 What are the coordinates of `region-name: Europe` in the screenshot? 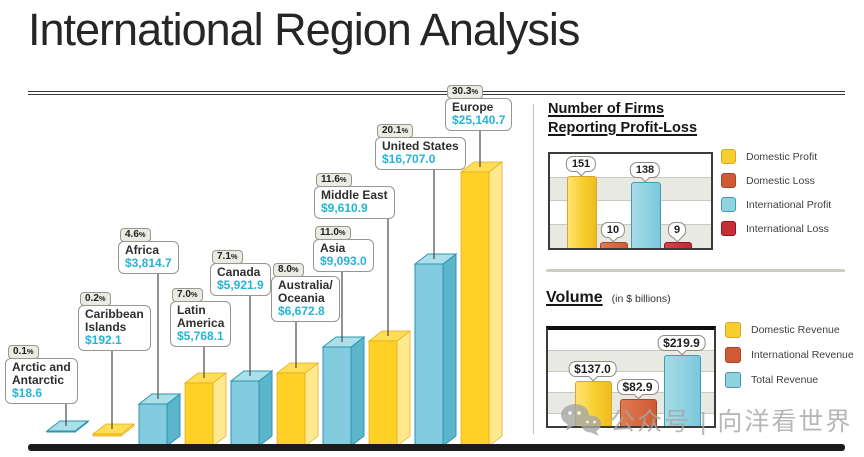 It's located at (473, 107).